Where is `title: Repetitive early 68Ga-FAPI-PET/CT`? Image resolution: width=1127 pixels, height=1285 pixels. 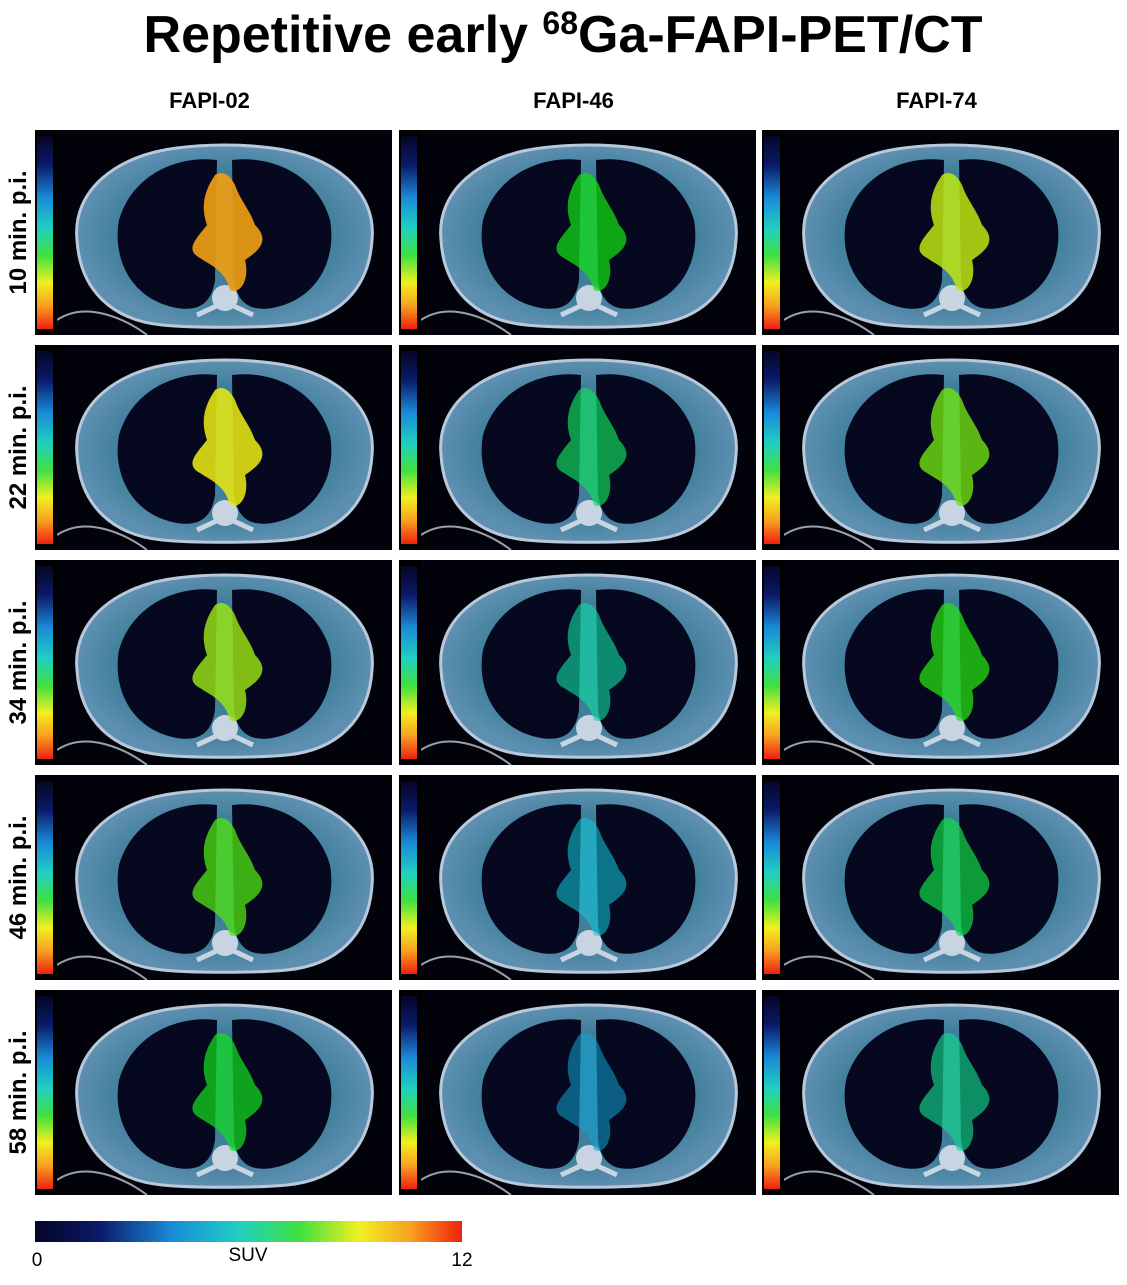 title: Repetitive early 68Ga-FAPI-PET/CT is located at coordinates (563, 34).